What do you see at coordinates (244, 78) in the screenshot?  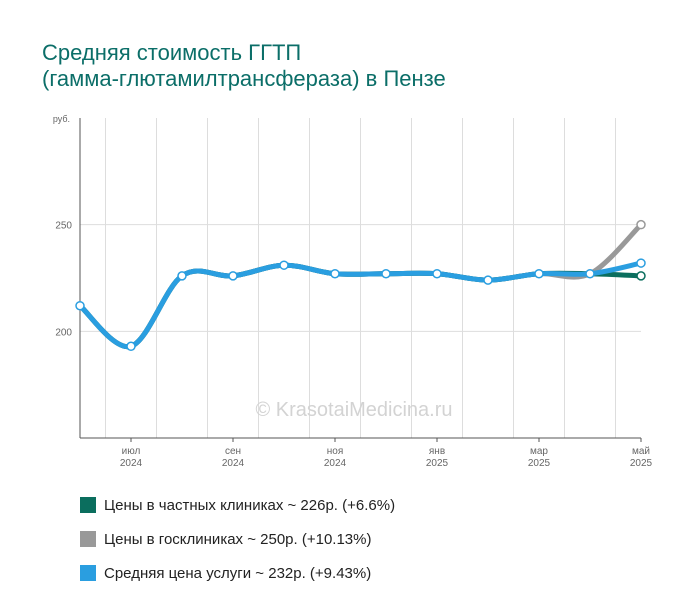 I see `chart-title-line-2: (гамма-глютамилтрансфераза) в Пензе` at bounding box center [244, 78].